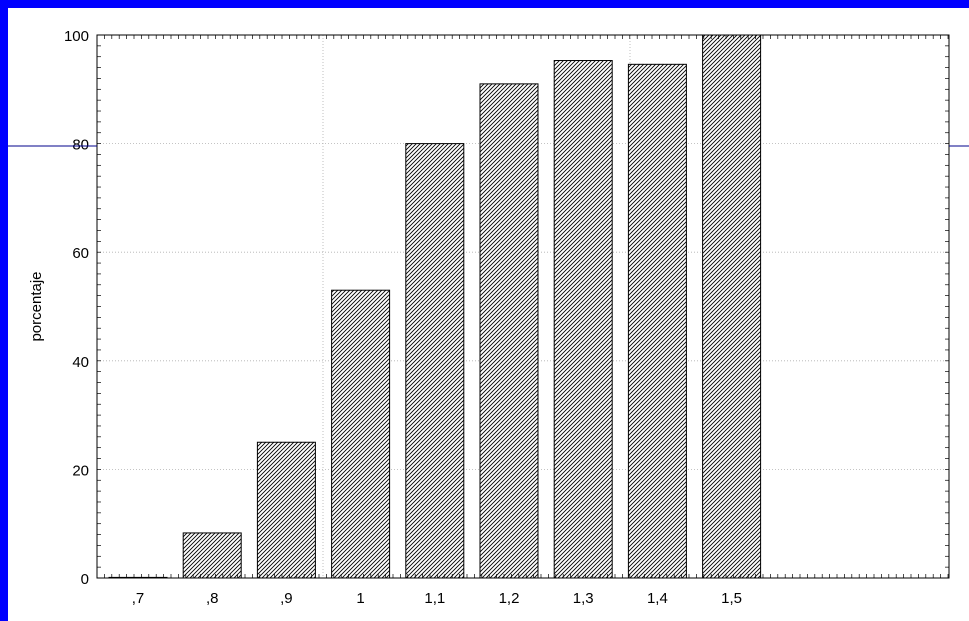  Describe the element at coordinates (36, 306) in the screenshot. I see `y-axis-label: porcentaje` at that location.